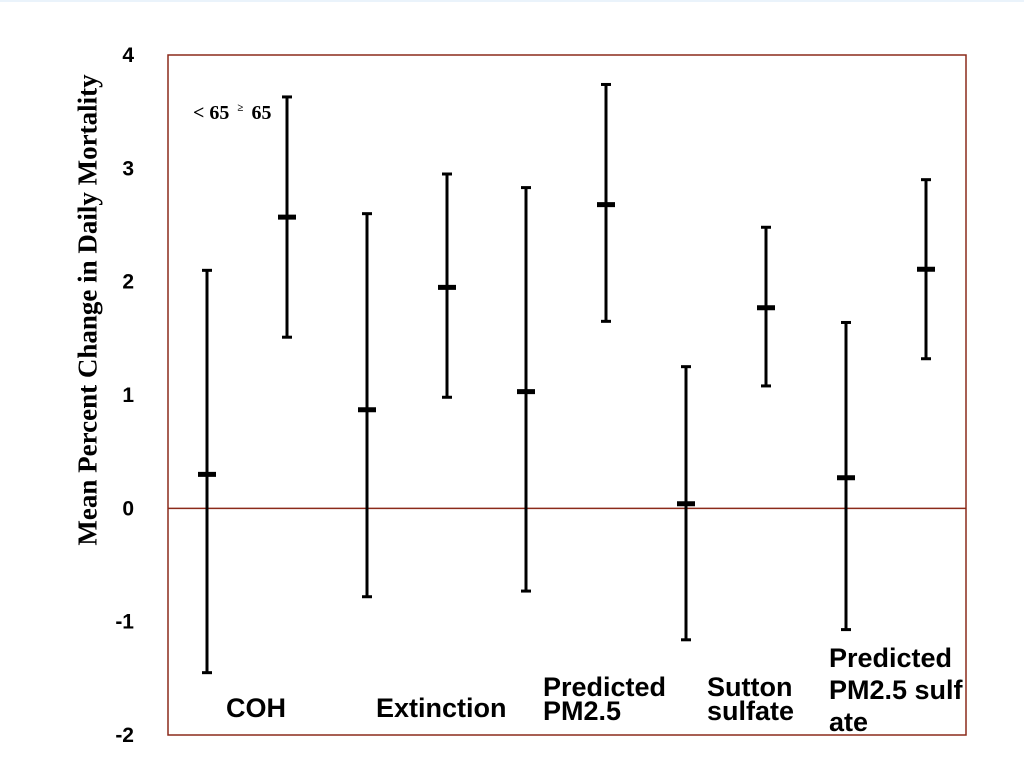 The width and height of the screenshot is (1024, 768). What do you see at coordinates (128, 168) in the screenshot?
I see `y-tick-label: 3` at bounding box center [128, 168].